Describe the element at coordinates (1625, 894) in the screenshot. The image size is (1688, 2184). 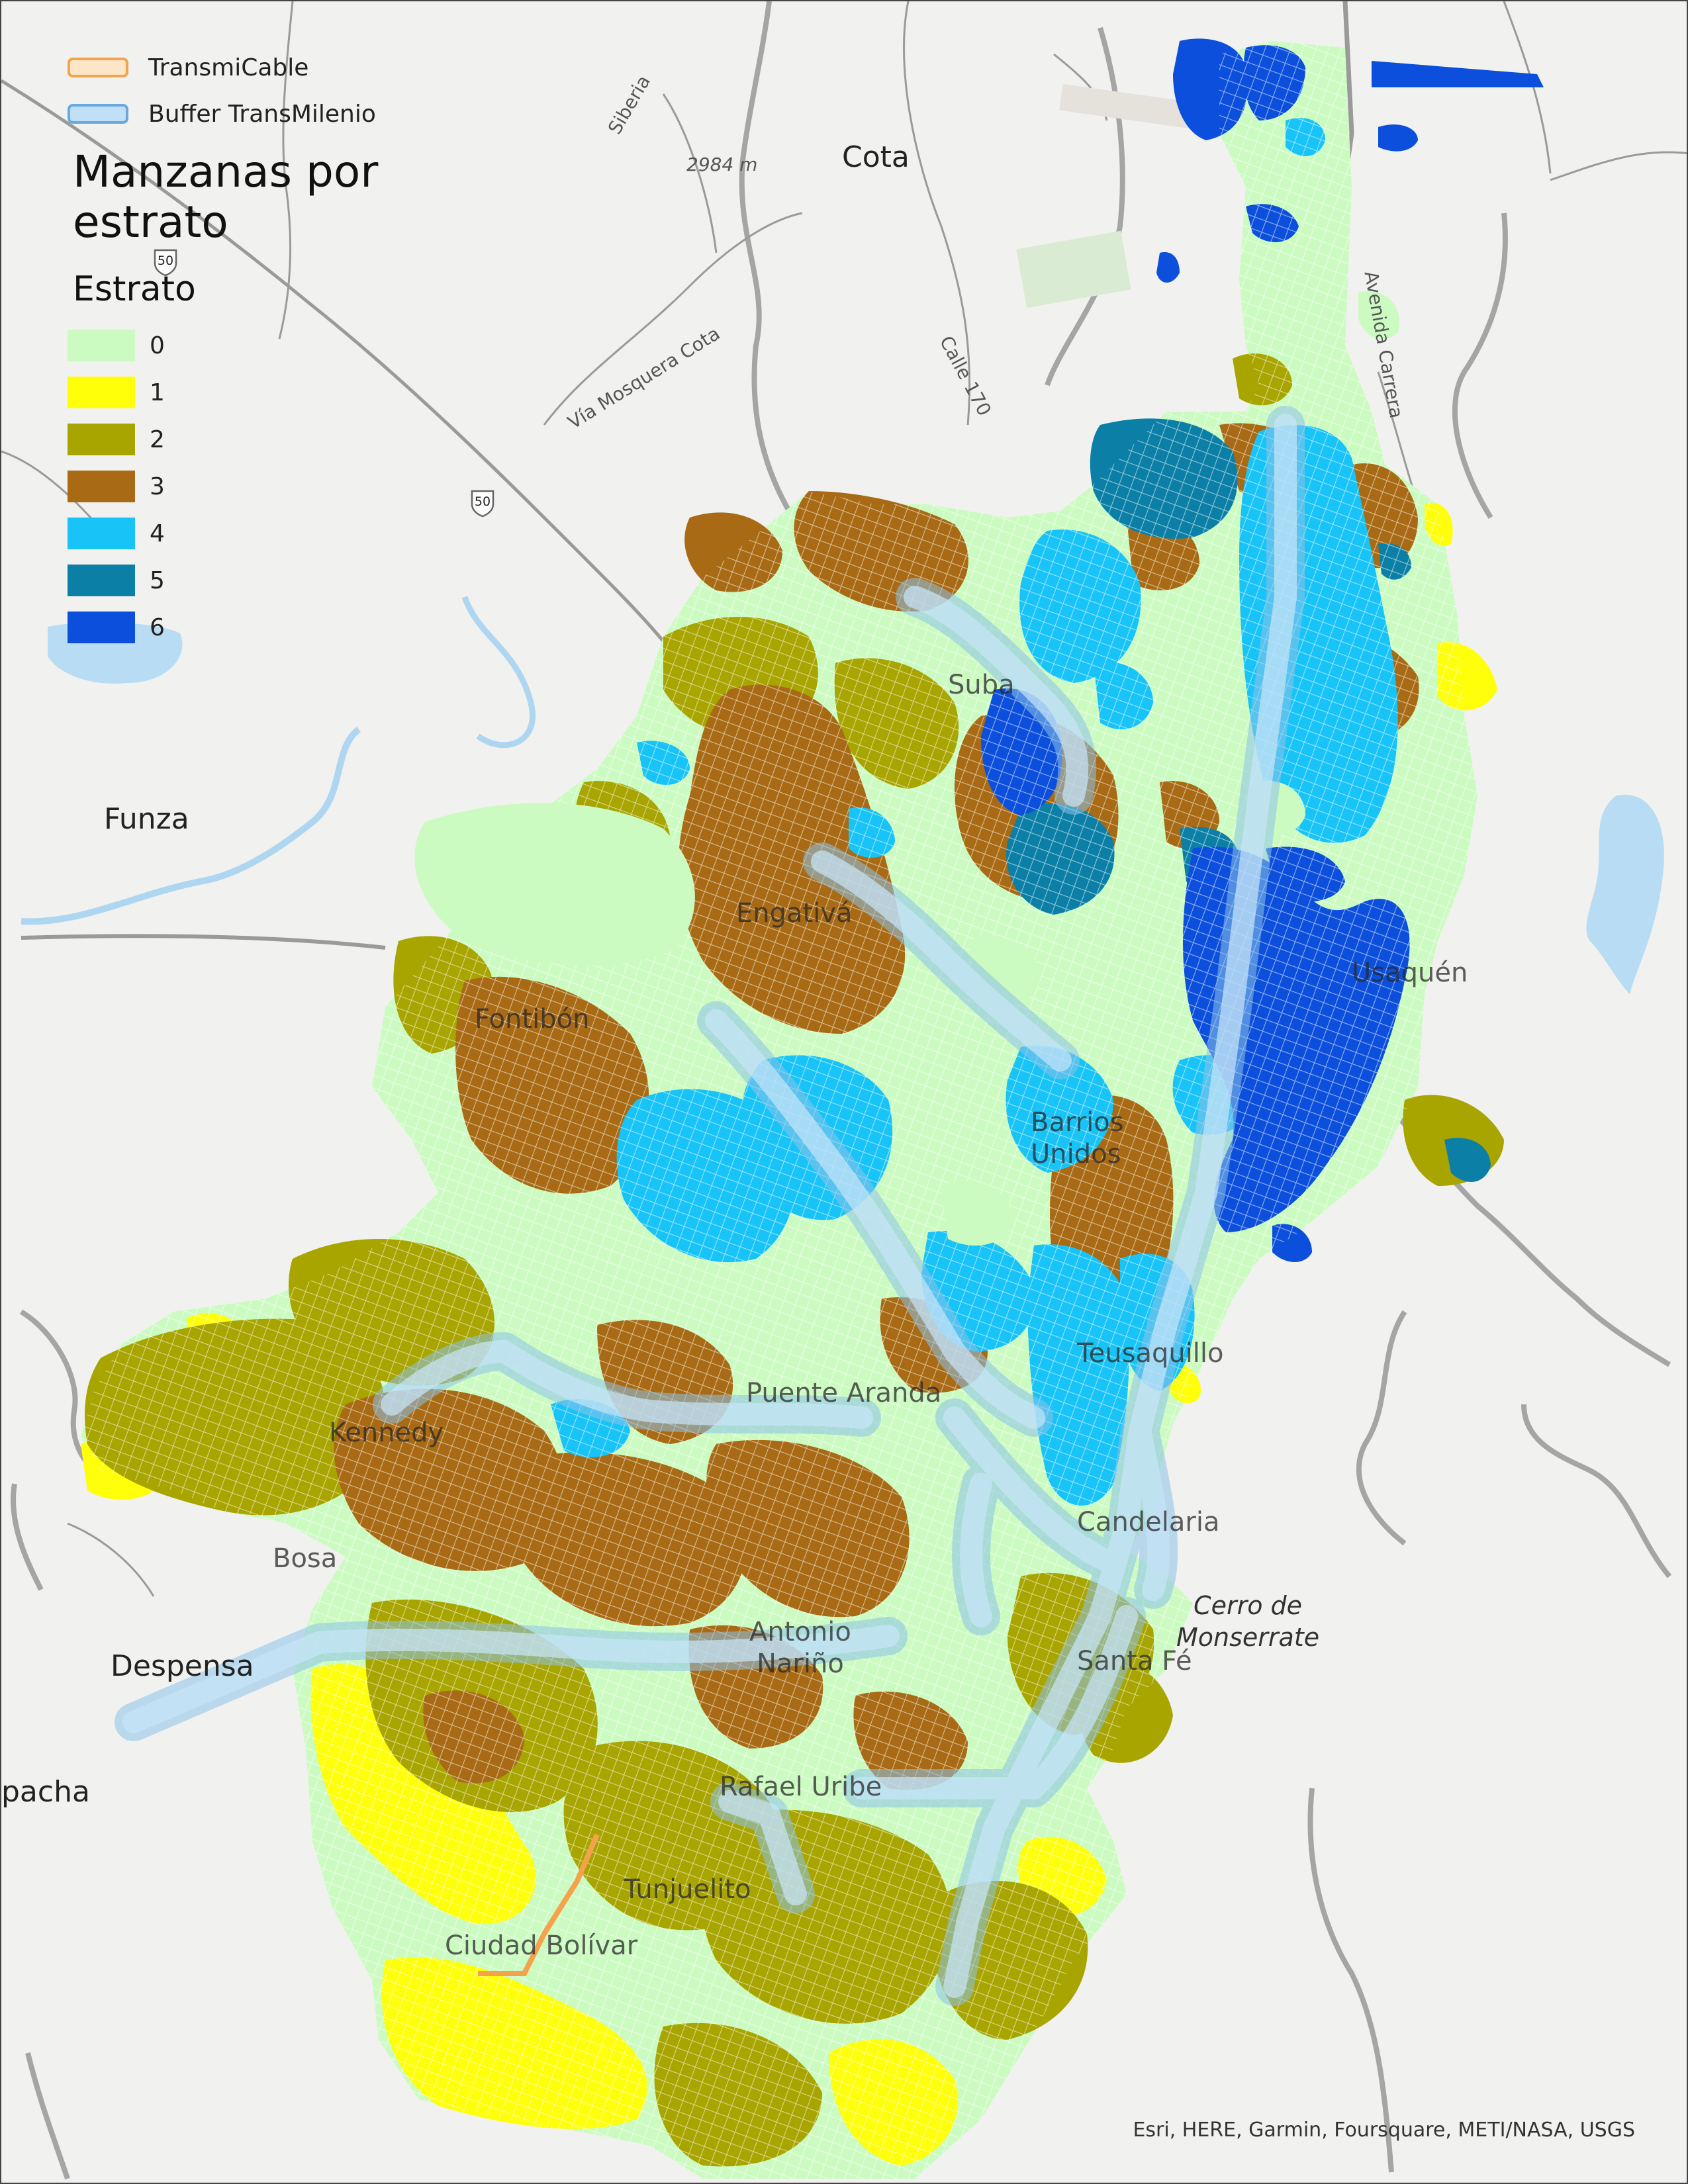
I see `reservoir-east` at that location.